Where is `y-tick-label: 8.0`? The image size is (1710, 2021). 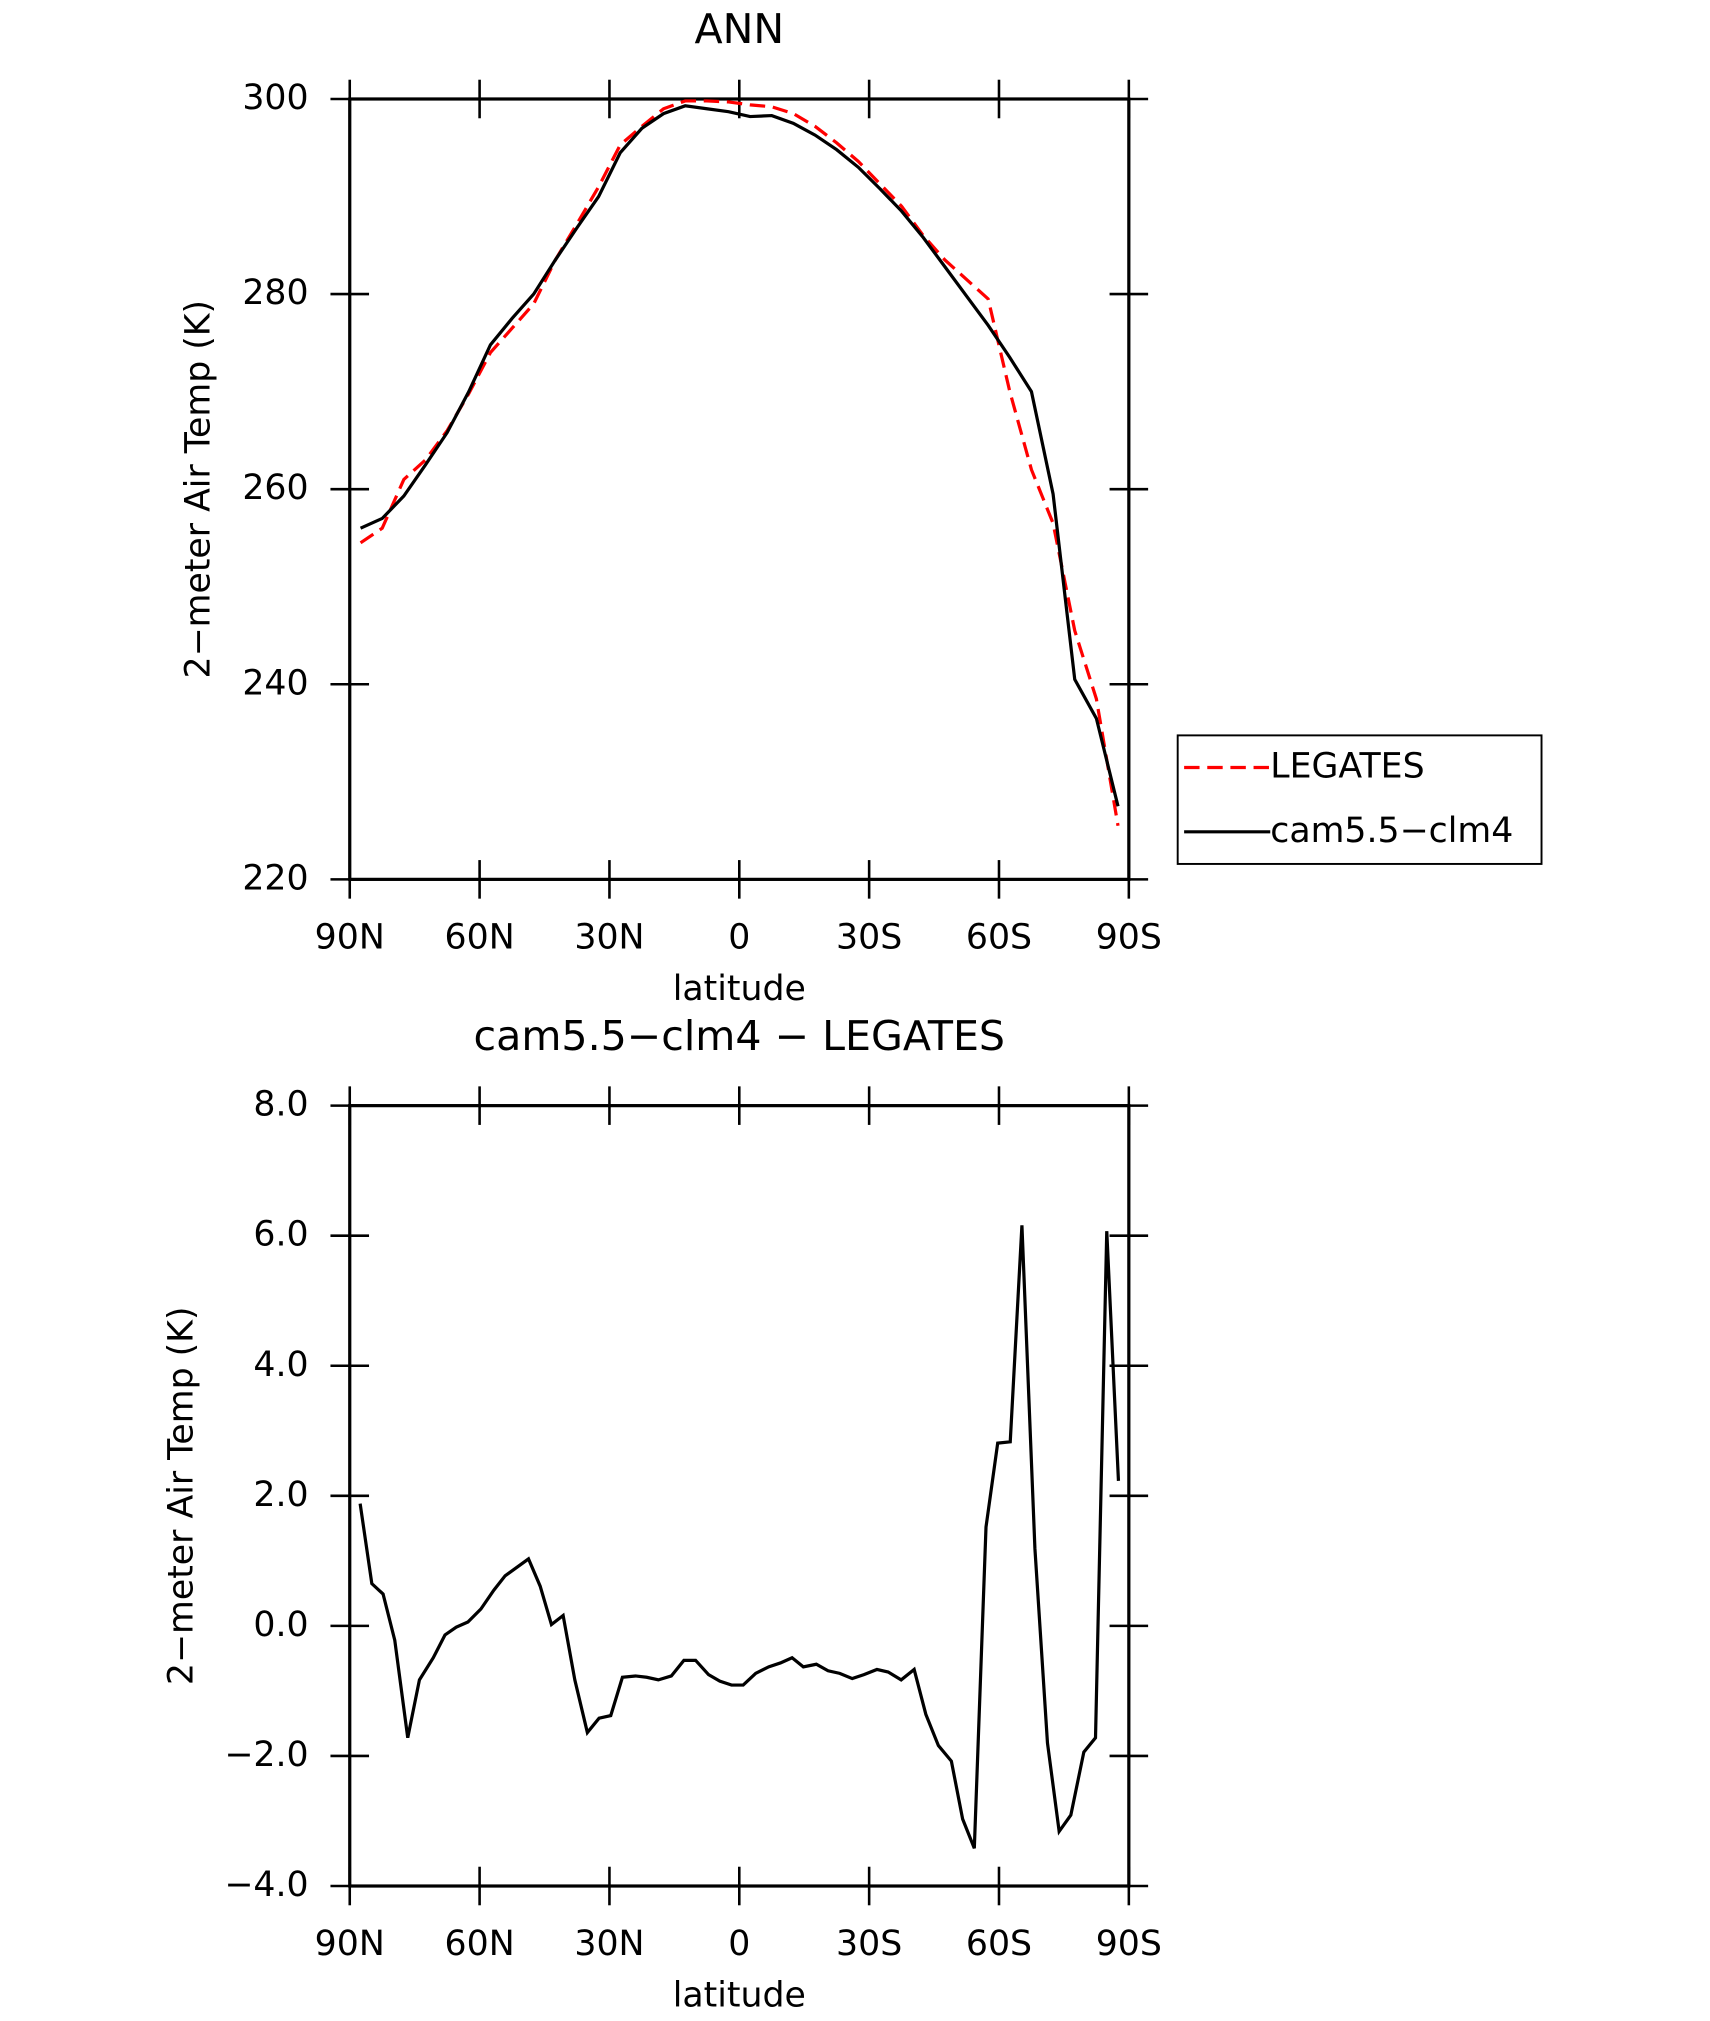
y-tick-label: 8.0 is located at coordinates (280, 1105).